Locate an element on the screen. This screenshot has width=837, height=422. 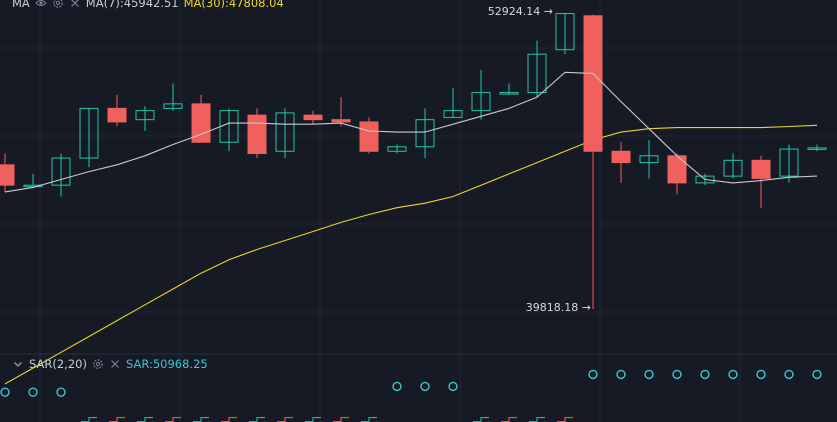
sar-legend: SAR(2,20) SAR:50968.25 is located at coordinates (110, 364).